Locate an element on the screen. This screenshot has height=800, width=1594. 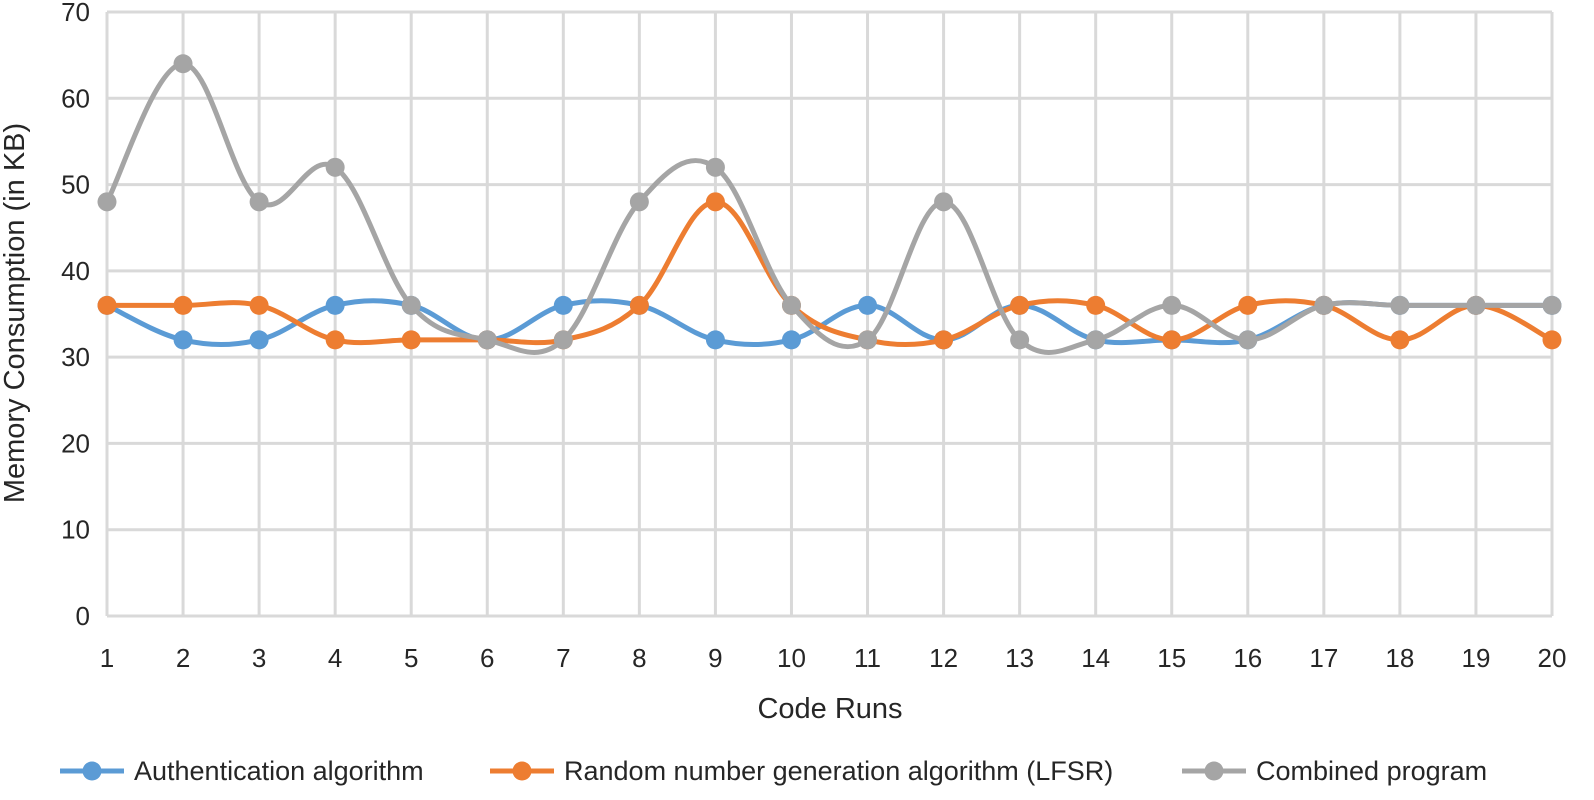
x-tick-label: 6 is located at coordinates (487, 658).